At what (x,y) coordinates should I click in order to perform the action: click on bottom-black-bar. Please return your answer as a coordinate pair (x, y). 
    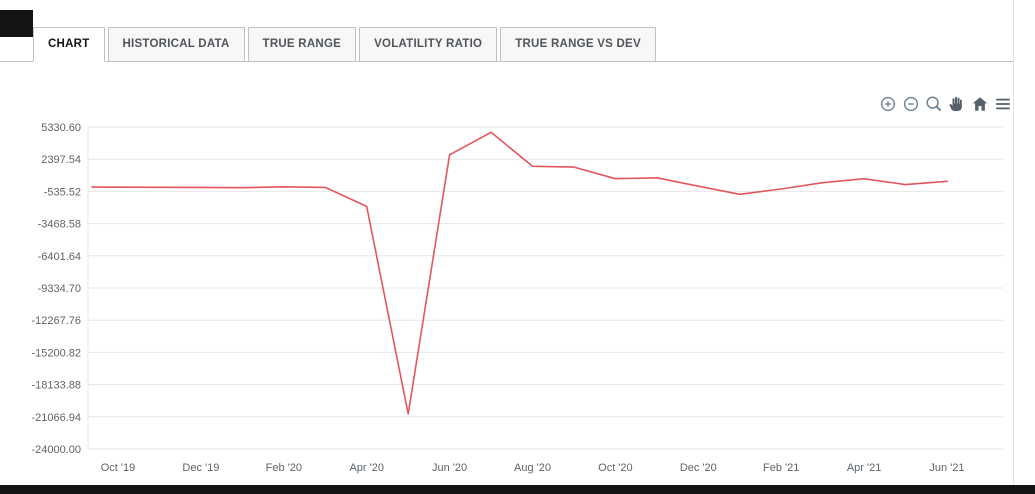
    Looking at the image, I should click on (517, 489).